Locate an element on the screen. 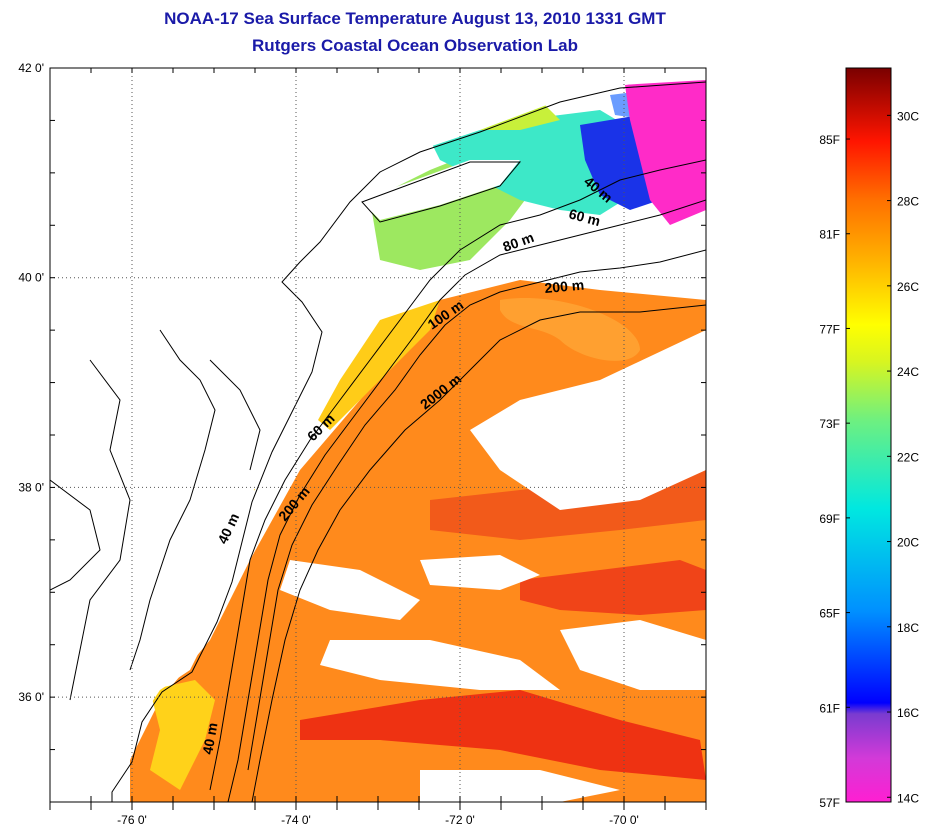 Image resolution: width=928 pixels, height=832 pixels. colorbar-label-c: 28C is located at coordinates (908, 202).